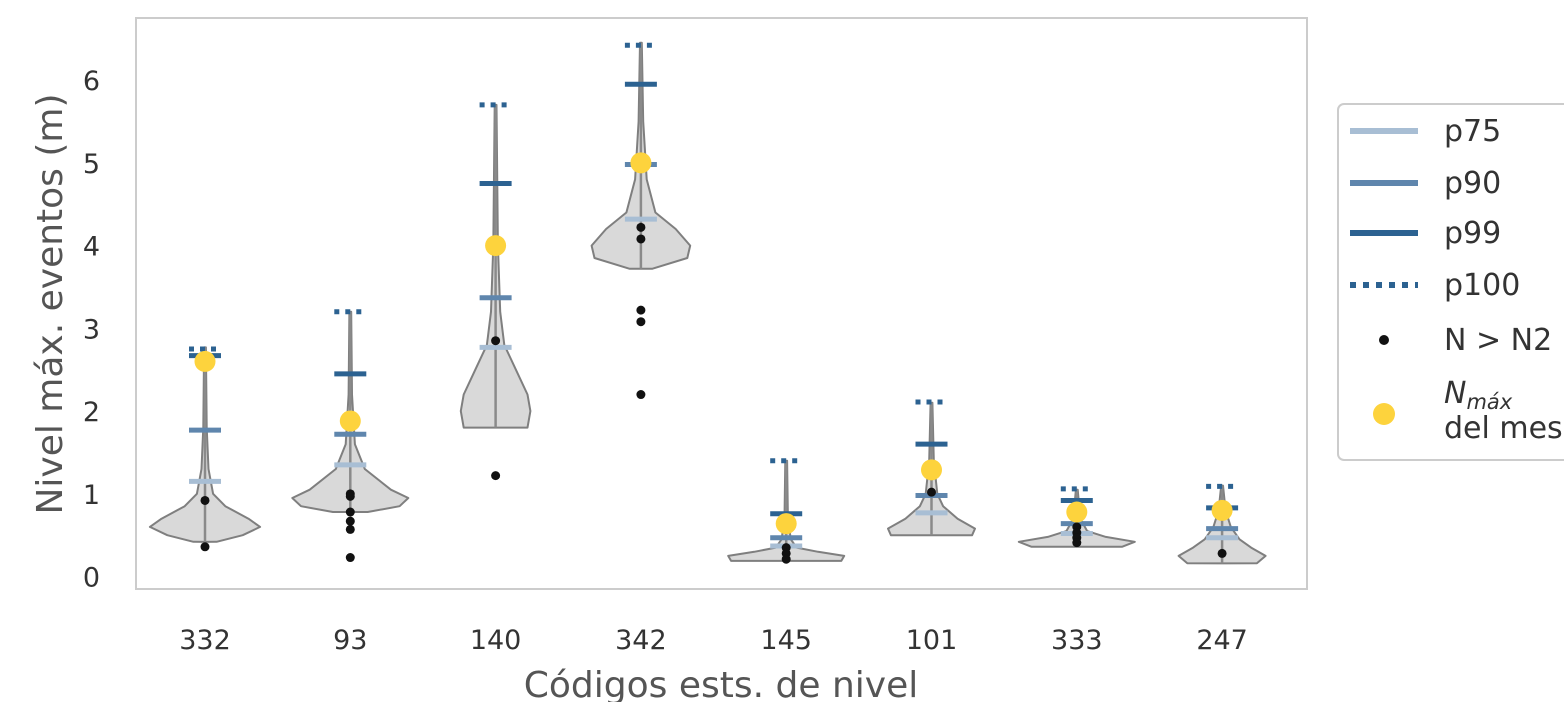 Image resolution: width=1564 pixels, height=702 pixels. Describe the element at coordinates (1384, 340) in the screenshot. I see `legend-swatch-points` at that location.